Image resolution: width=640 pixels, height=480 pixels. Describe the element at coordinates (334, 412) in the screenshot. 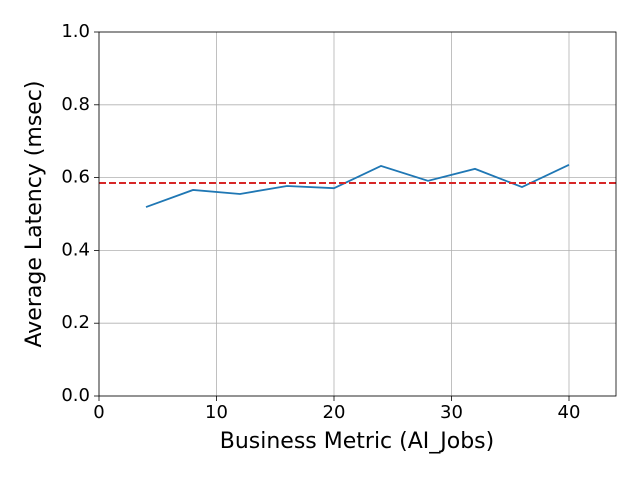

I see `x-tick-label: 20` at that location.